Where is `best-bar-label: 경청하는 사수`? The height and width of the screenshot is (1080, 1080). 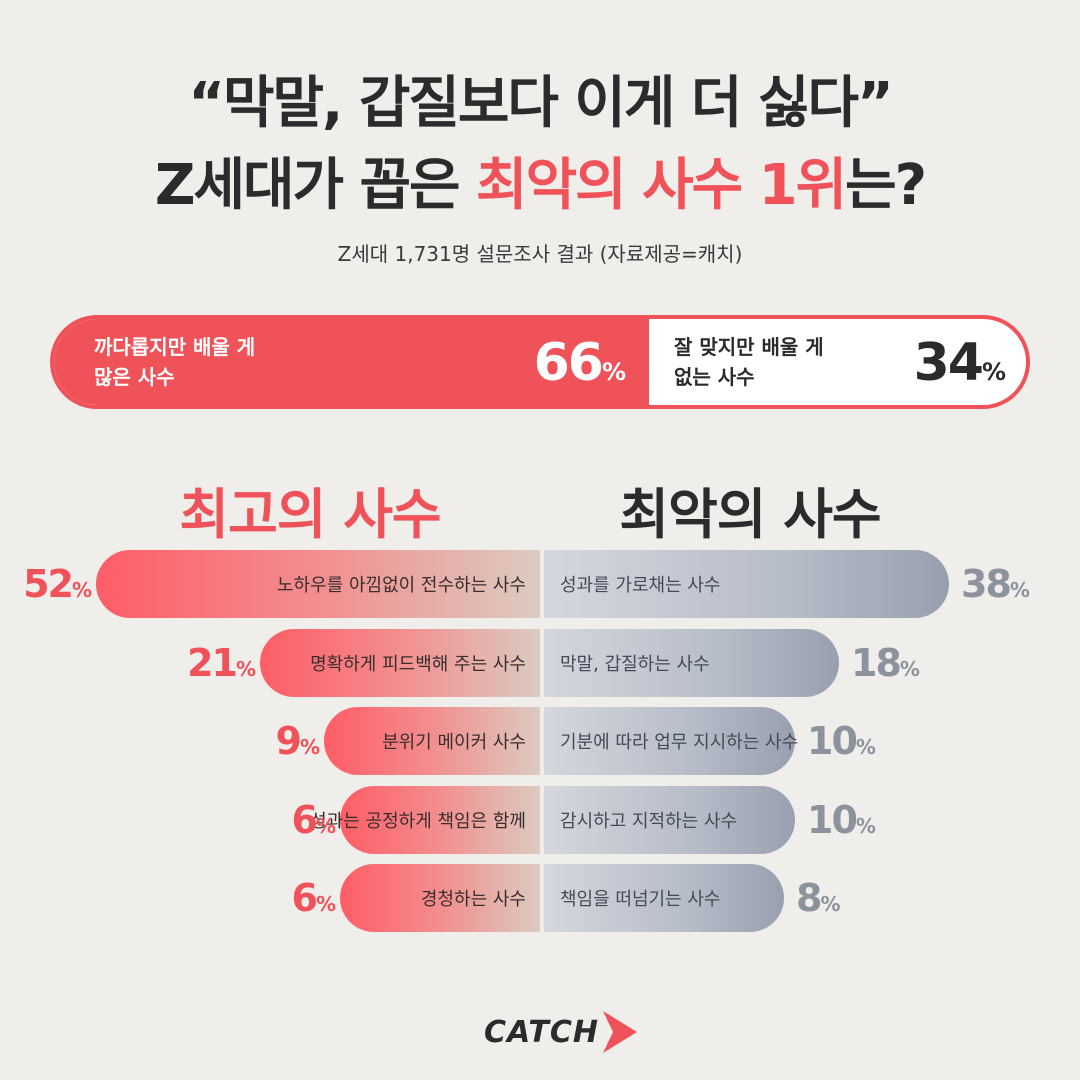 best-bar-label: 경청하는 사수 is located at coordinates (473, 899).